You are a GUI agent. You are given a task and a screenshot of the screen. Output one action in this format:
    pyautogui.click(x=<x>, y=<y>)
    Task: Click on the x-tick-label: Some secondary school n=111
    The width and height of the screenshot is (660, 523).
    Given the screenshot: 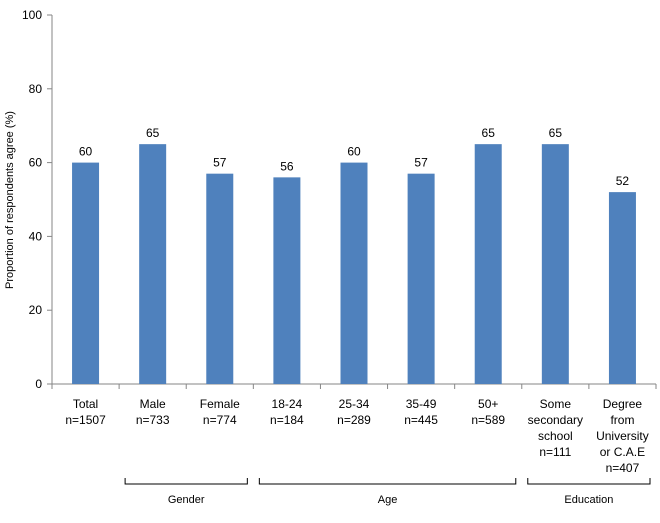 What is the action you would take?
    pyautogui.click(x=555, y=428)
    